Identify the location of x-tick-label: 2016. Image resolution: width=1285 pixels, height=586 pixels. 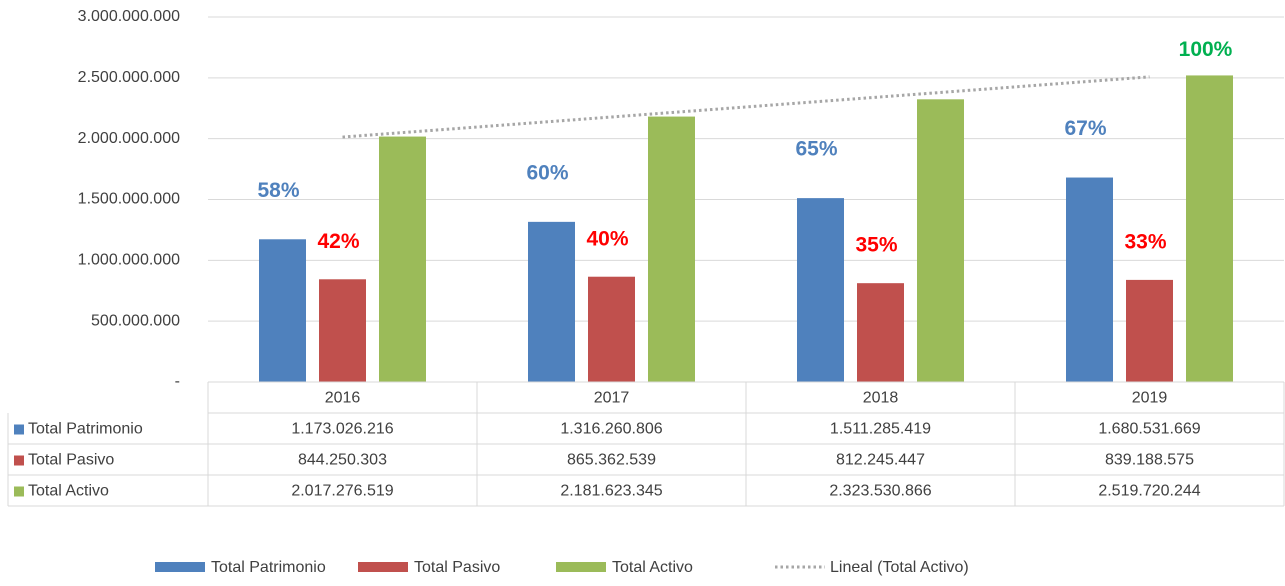
(343, 398).